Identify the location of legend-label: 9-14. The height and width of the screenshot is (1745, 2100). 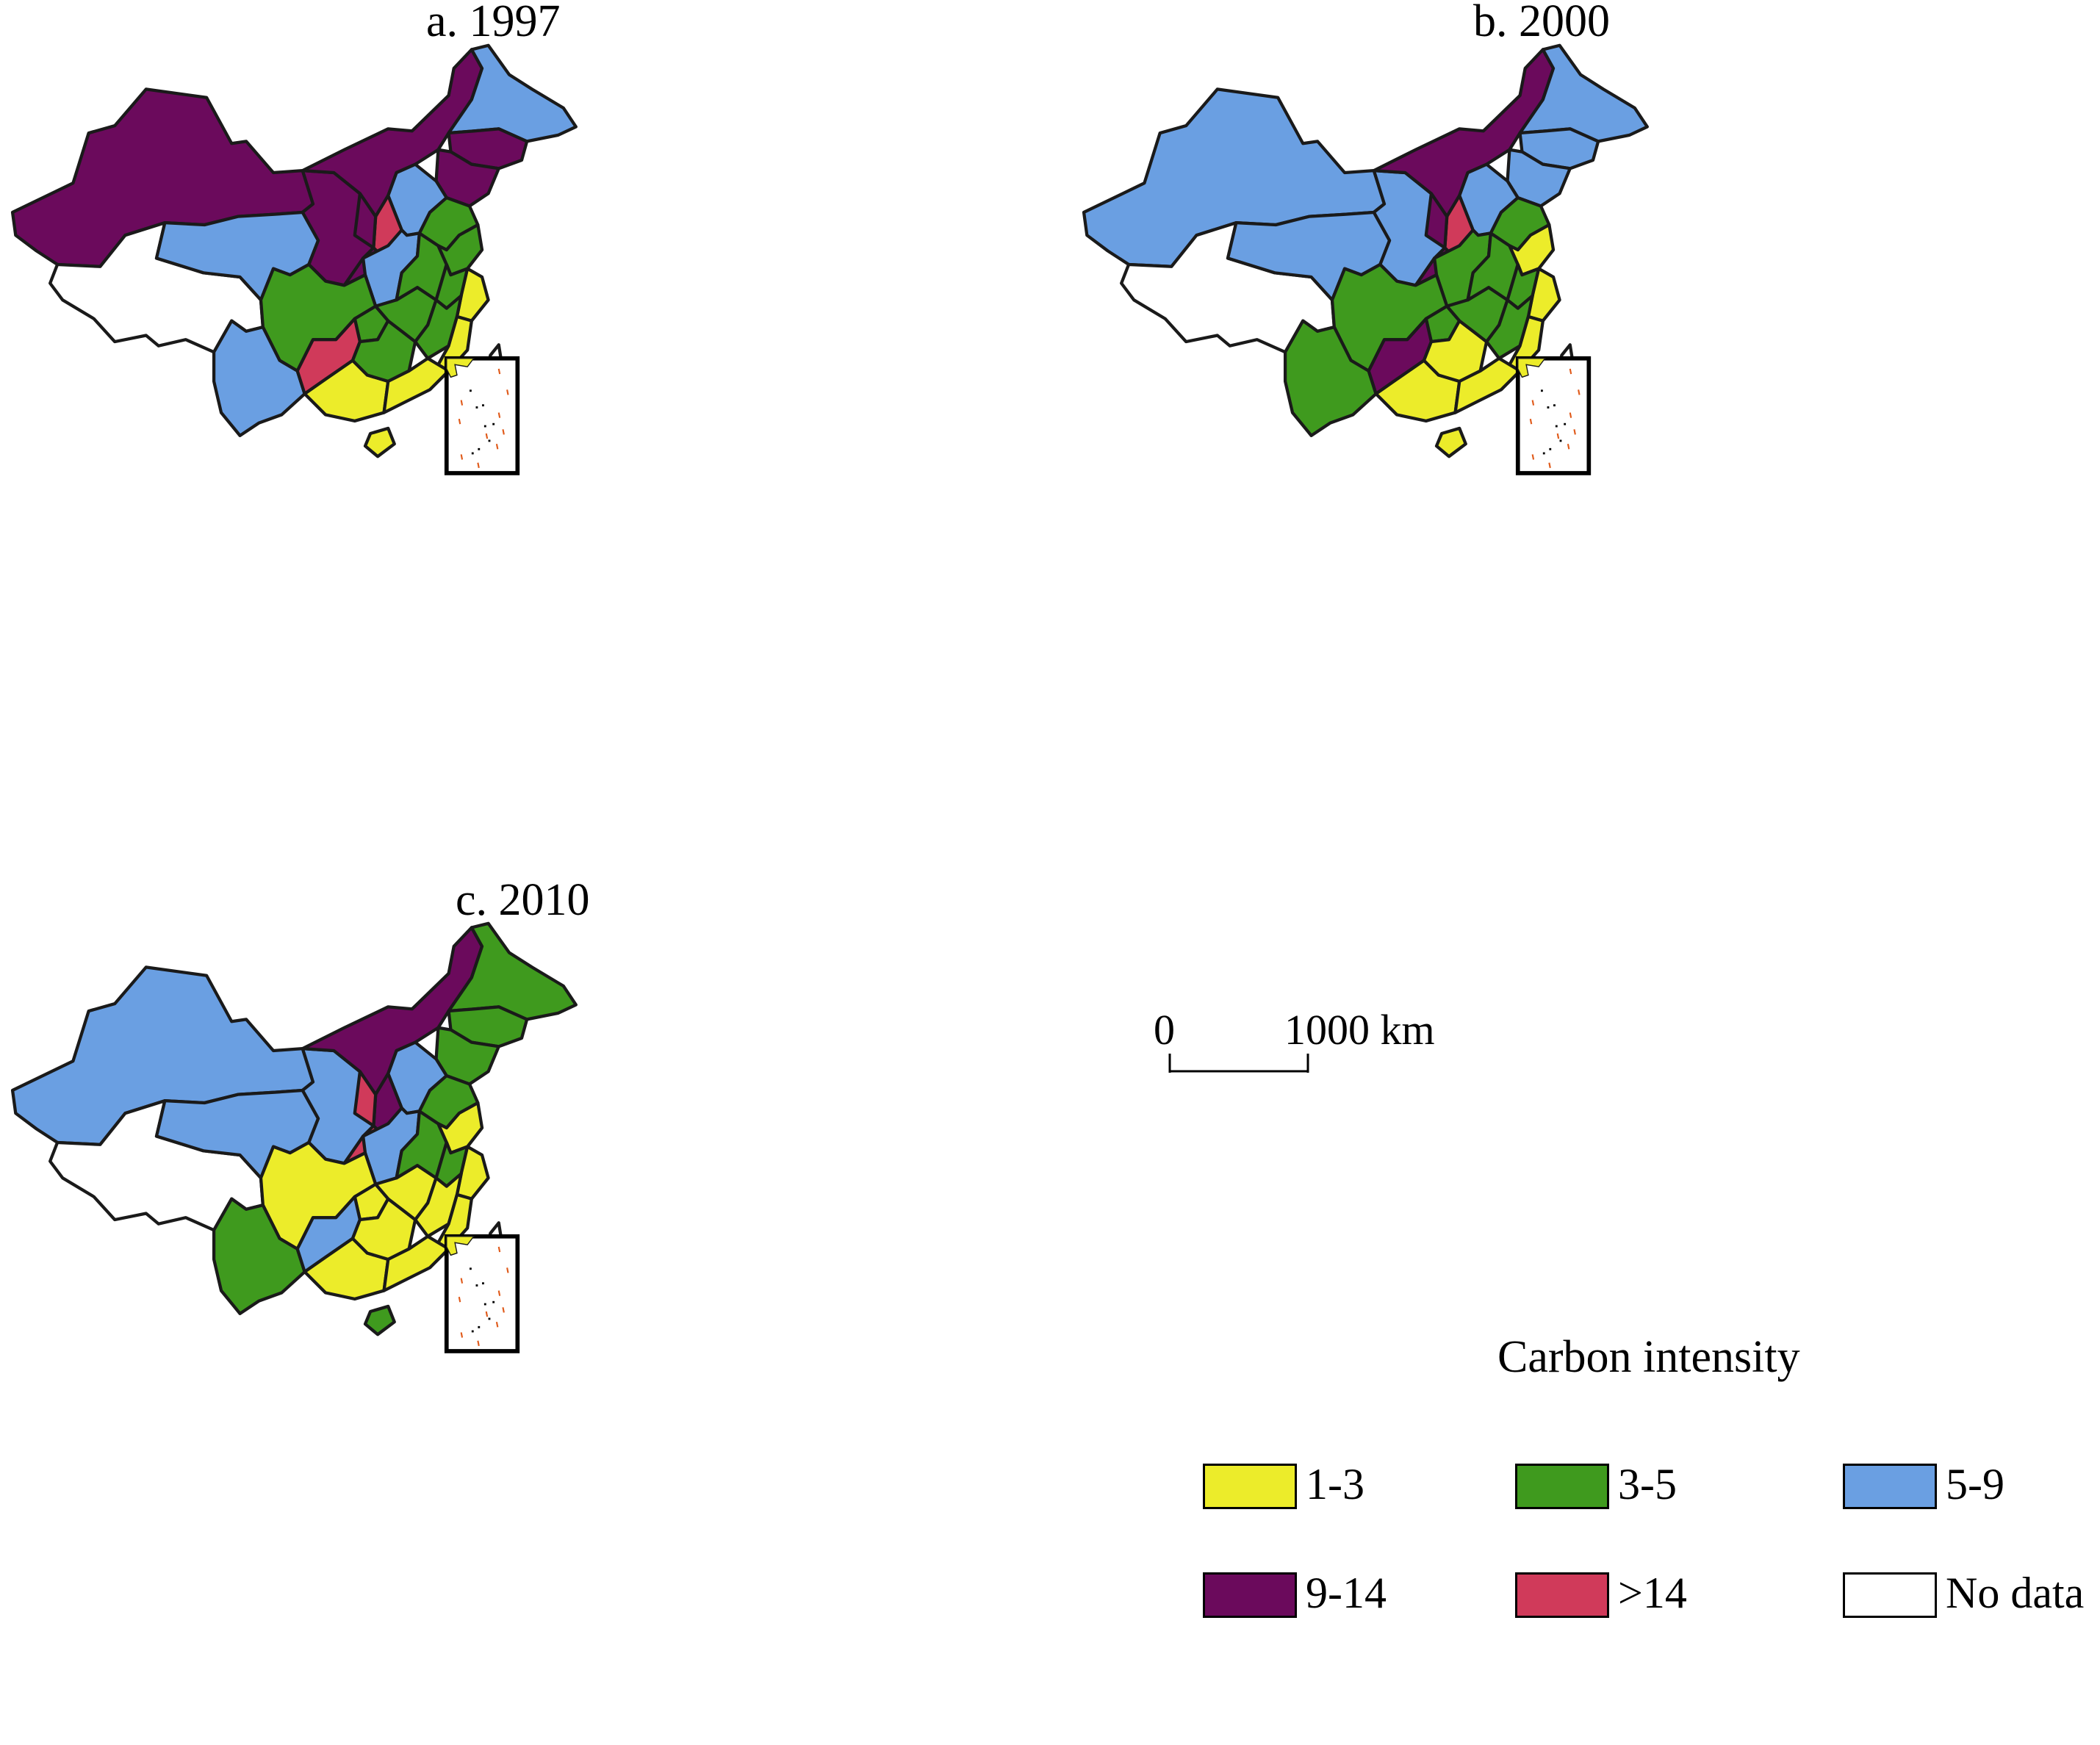
(1346, 1593).